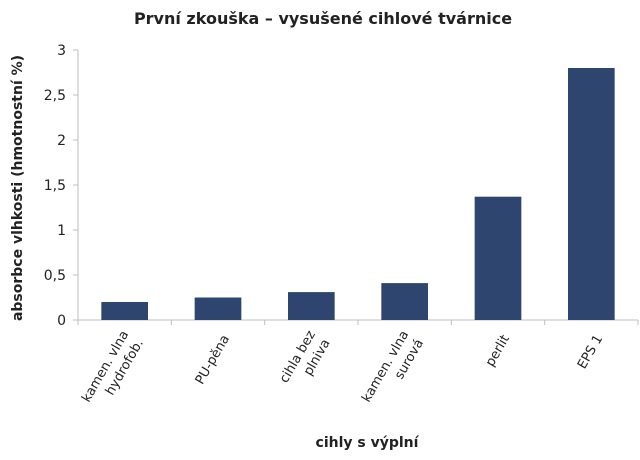 The image size is (640, 460). I want to click on y-tick-label: 2, so click(61, 141).